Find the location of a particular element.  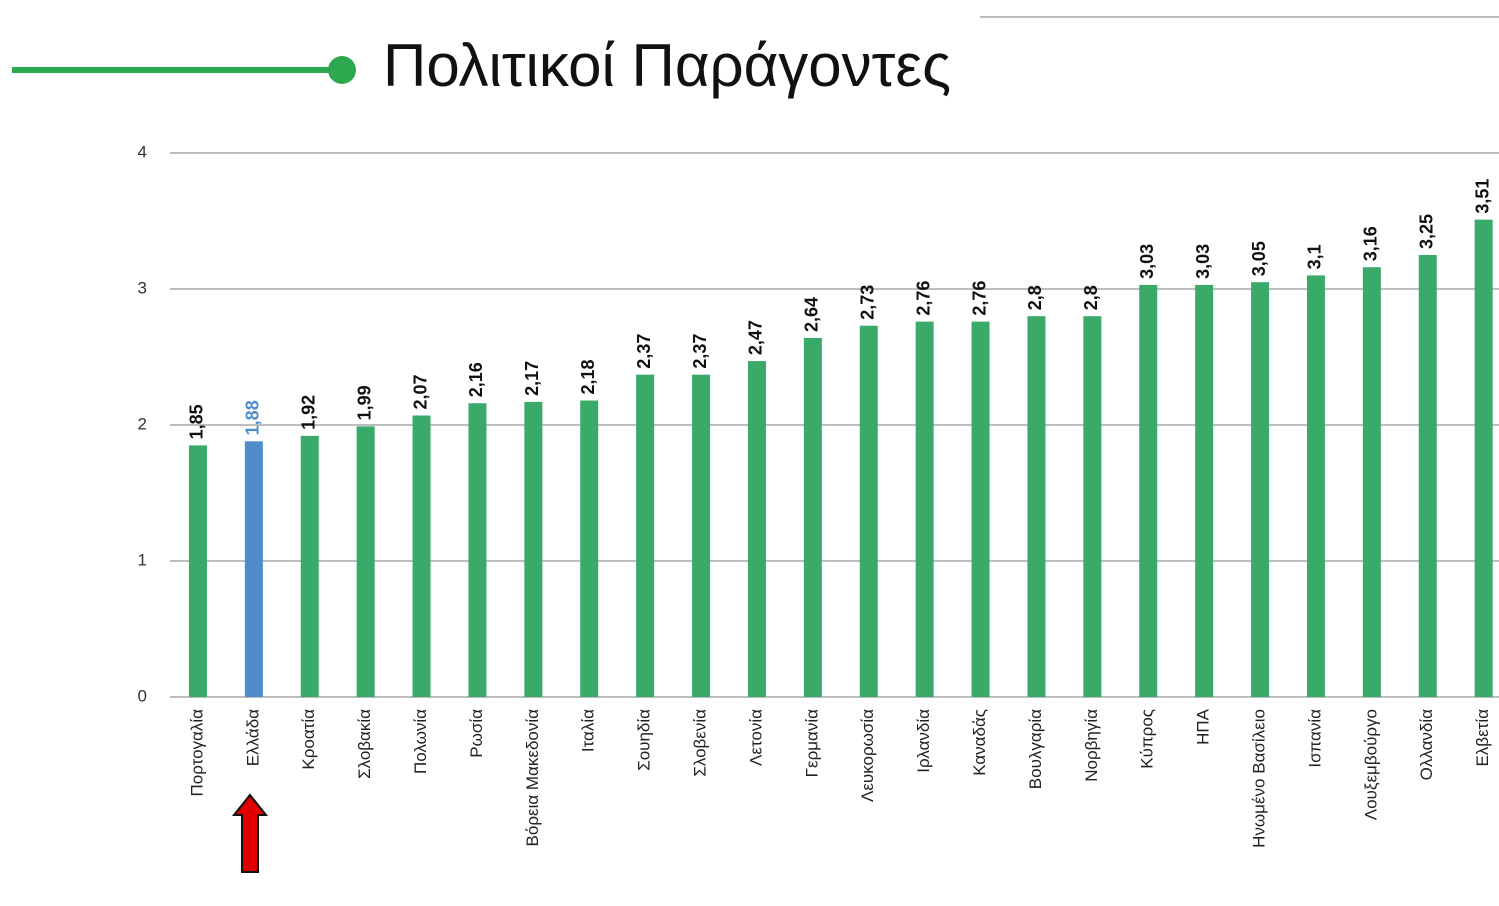

x-tick-label: Ελβετία is located at coordinates (1482, 738).